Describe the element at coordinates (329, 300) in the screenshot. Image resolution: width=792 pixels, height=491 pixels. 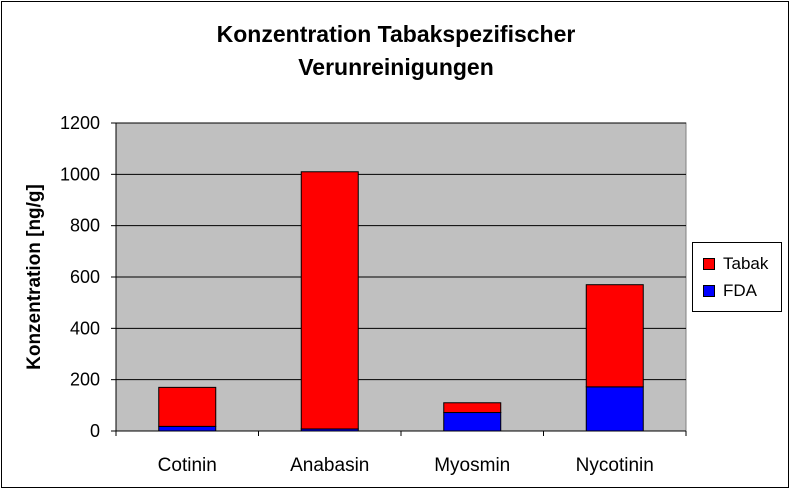
I see `bar-tabak-anabasin` at that location.